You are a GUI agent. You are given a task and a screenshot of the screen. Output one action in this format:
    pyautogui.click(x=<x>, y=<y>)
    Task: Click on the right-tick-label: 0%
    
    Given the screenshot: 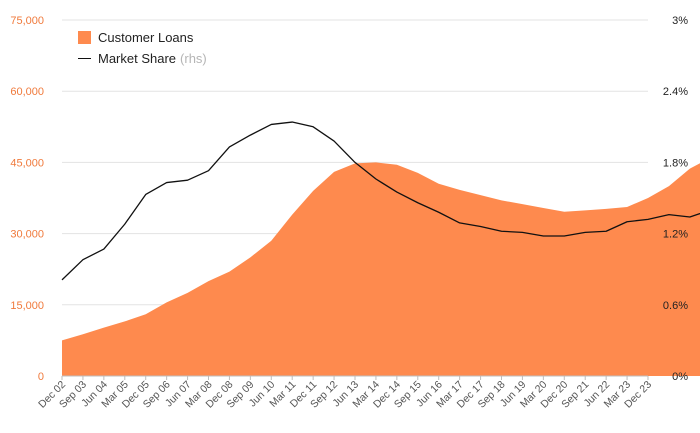 What is the action you would take?
    pyautogui.click(x=680, y=377)
    